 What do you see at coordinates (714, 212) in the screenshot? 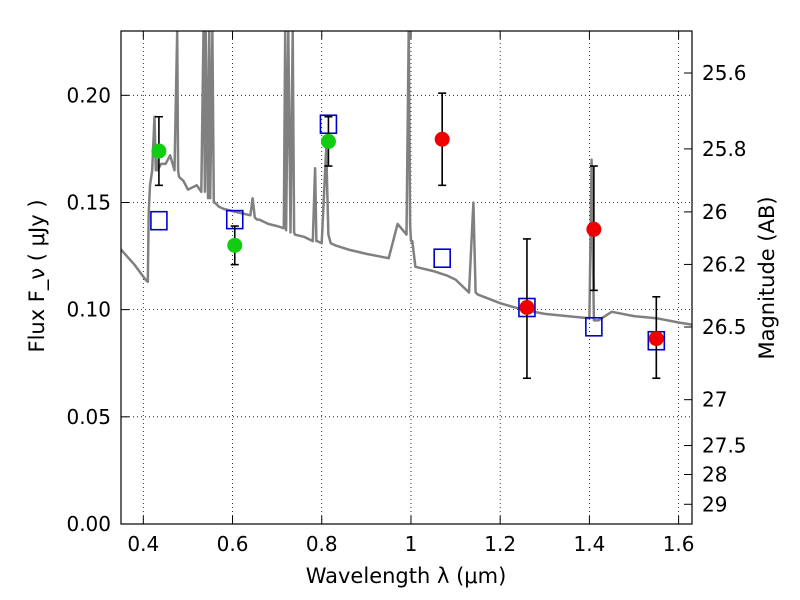
I see `mag-tick-label: 26` at bounding box center [714, 212].